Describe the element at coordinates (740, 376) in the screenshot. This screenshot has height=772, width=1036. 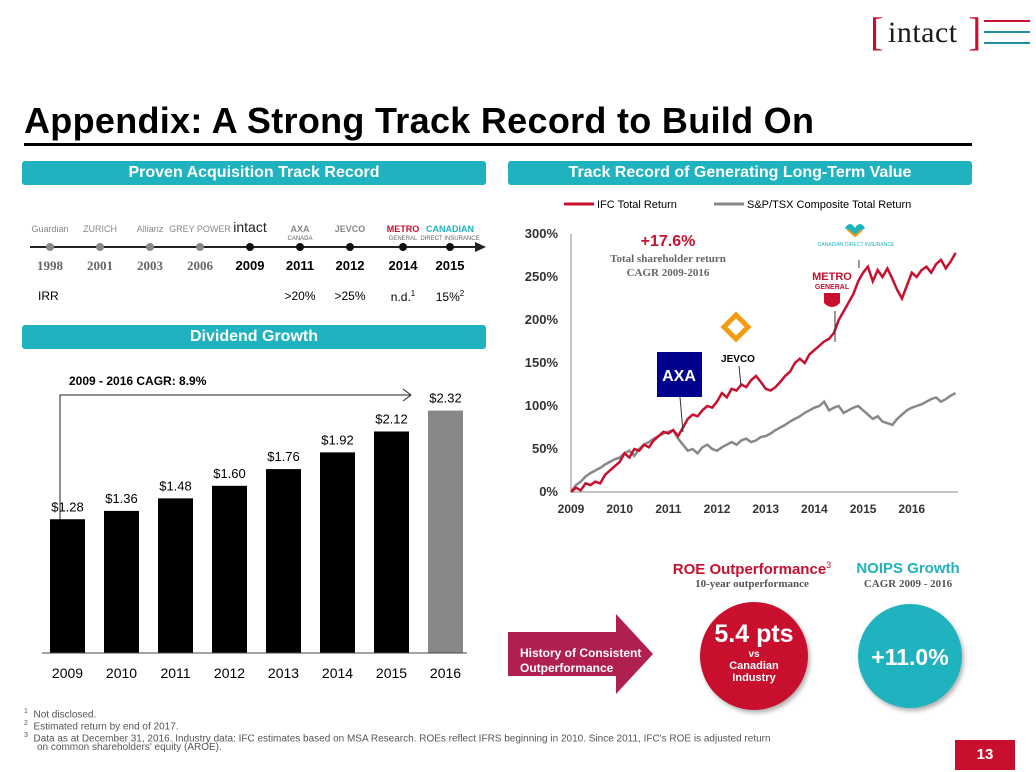
I see `jevco-pointer` at that location.